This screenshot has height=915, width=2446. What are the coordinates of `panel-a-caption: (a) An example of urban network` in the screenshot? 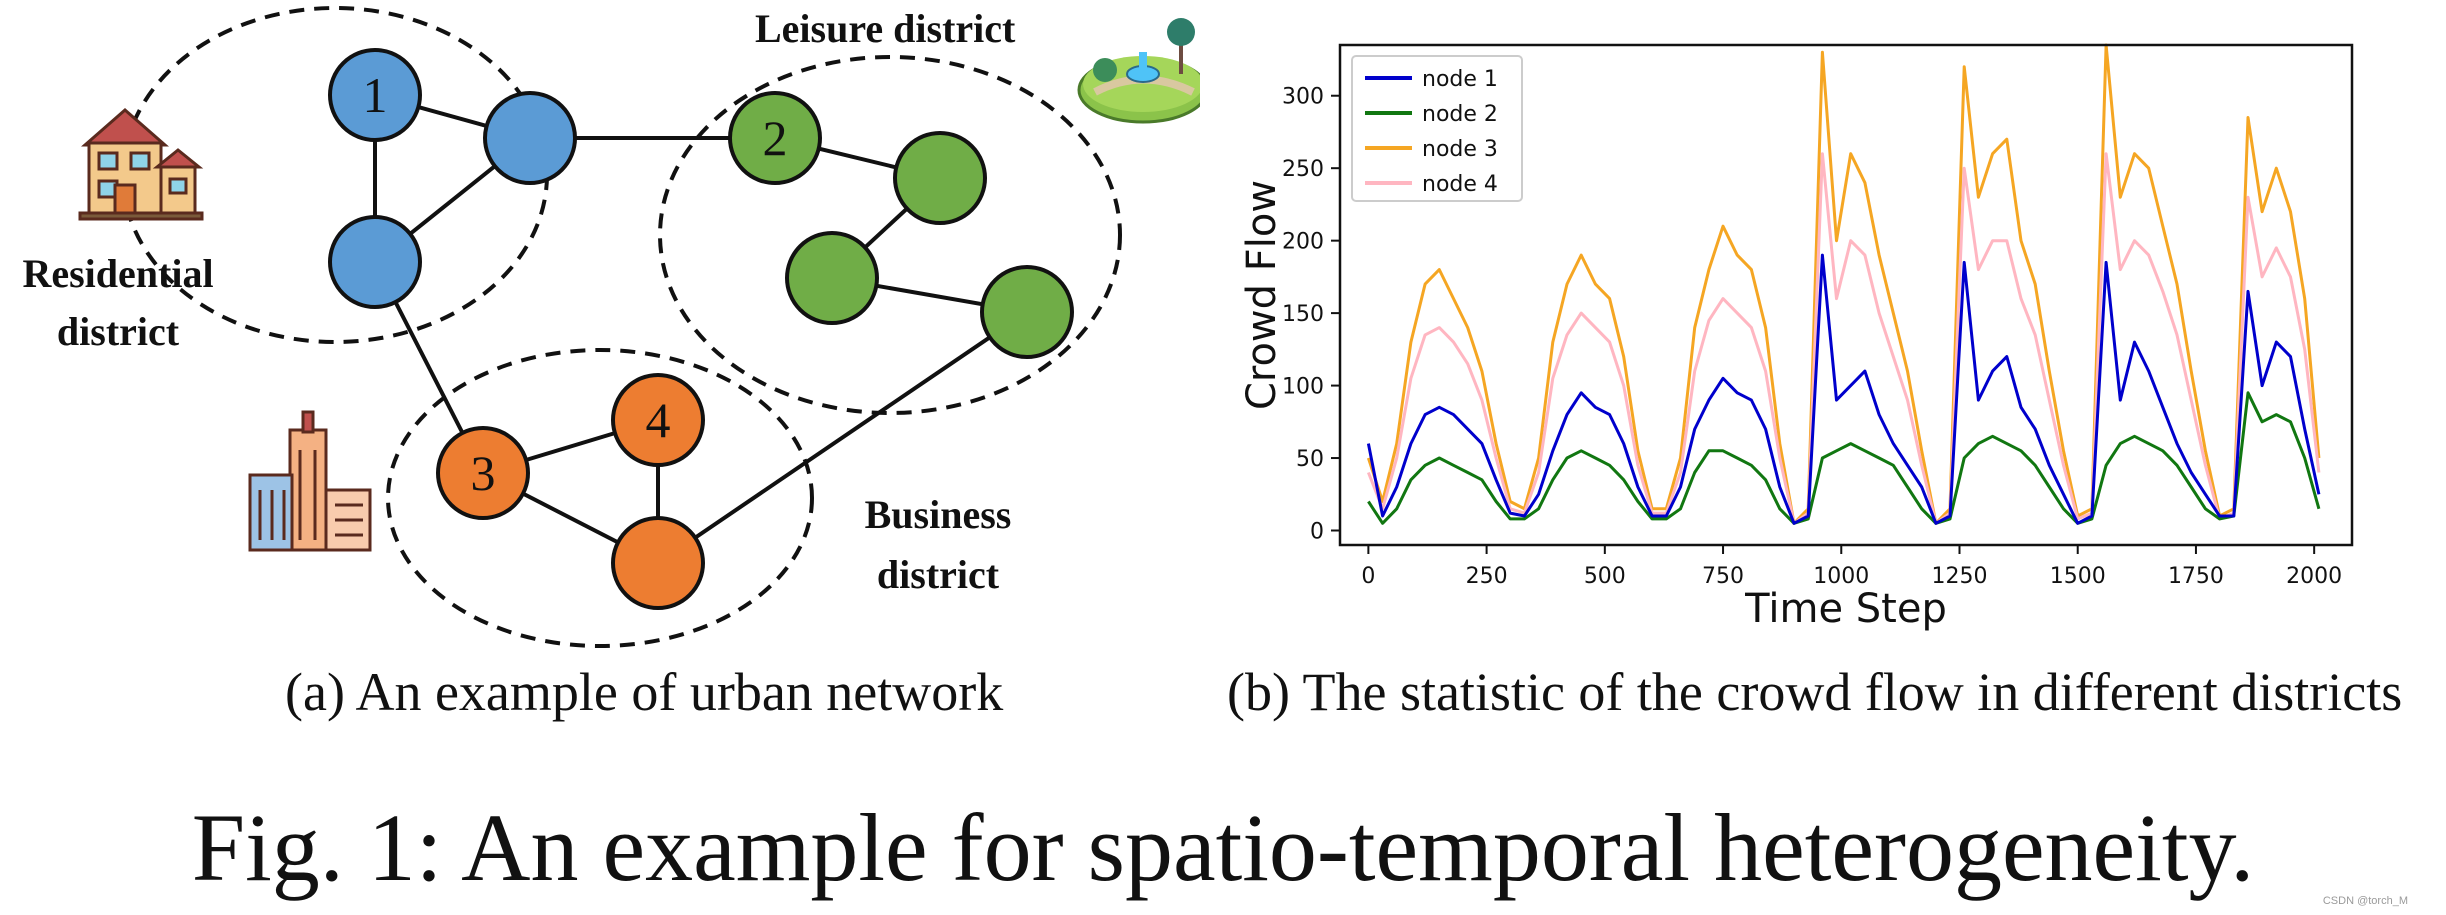 It's located at (644, 692).